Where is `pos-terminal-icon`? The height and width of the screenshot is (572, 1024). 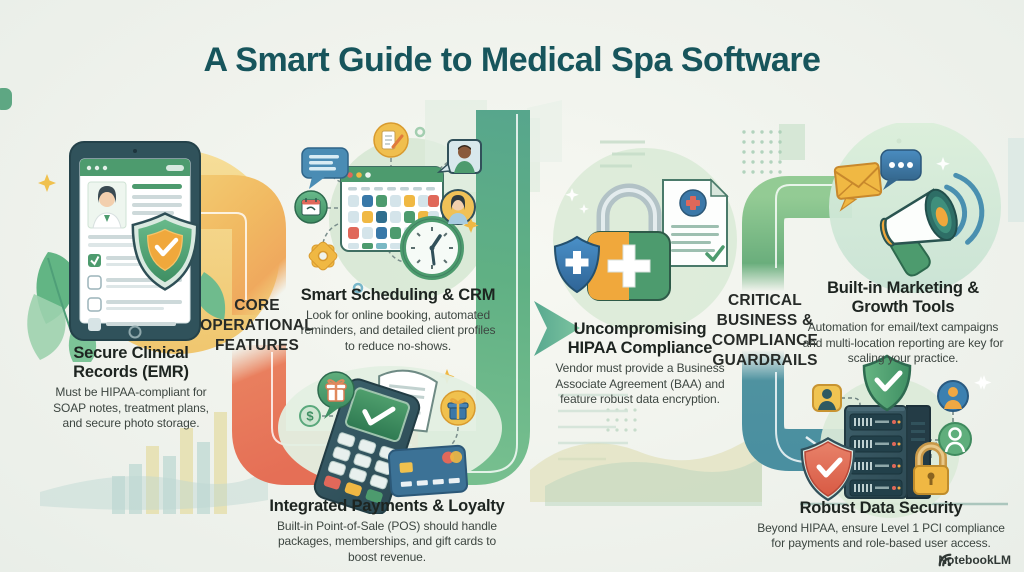 pos-terminal-icon is located at coordinates (367, 446).